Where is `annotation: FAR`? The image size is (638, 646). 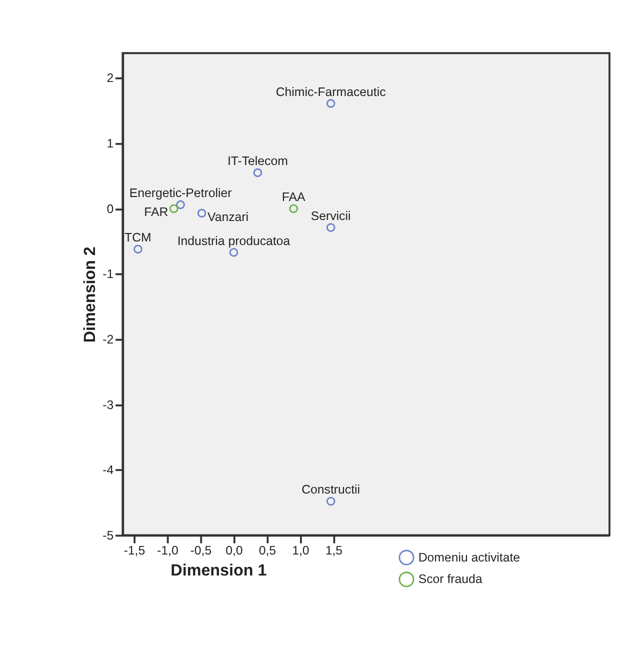 annotation: FAR is located at coordinates (156, 212).